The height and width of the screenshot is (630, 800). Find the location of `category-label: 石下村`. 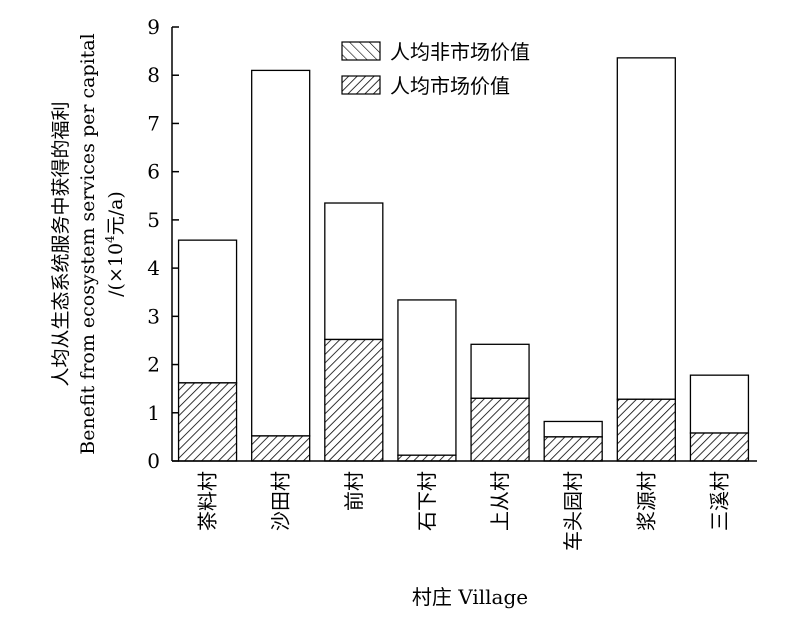

category-label: 石下村 is located at coordinates (427, 501).